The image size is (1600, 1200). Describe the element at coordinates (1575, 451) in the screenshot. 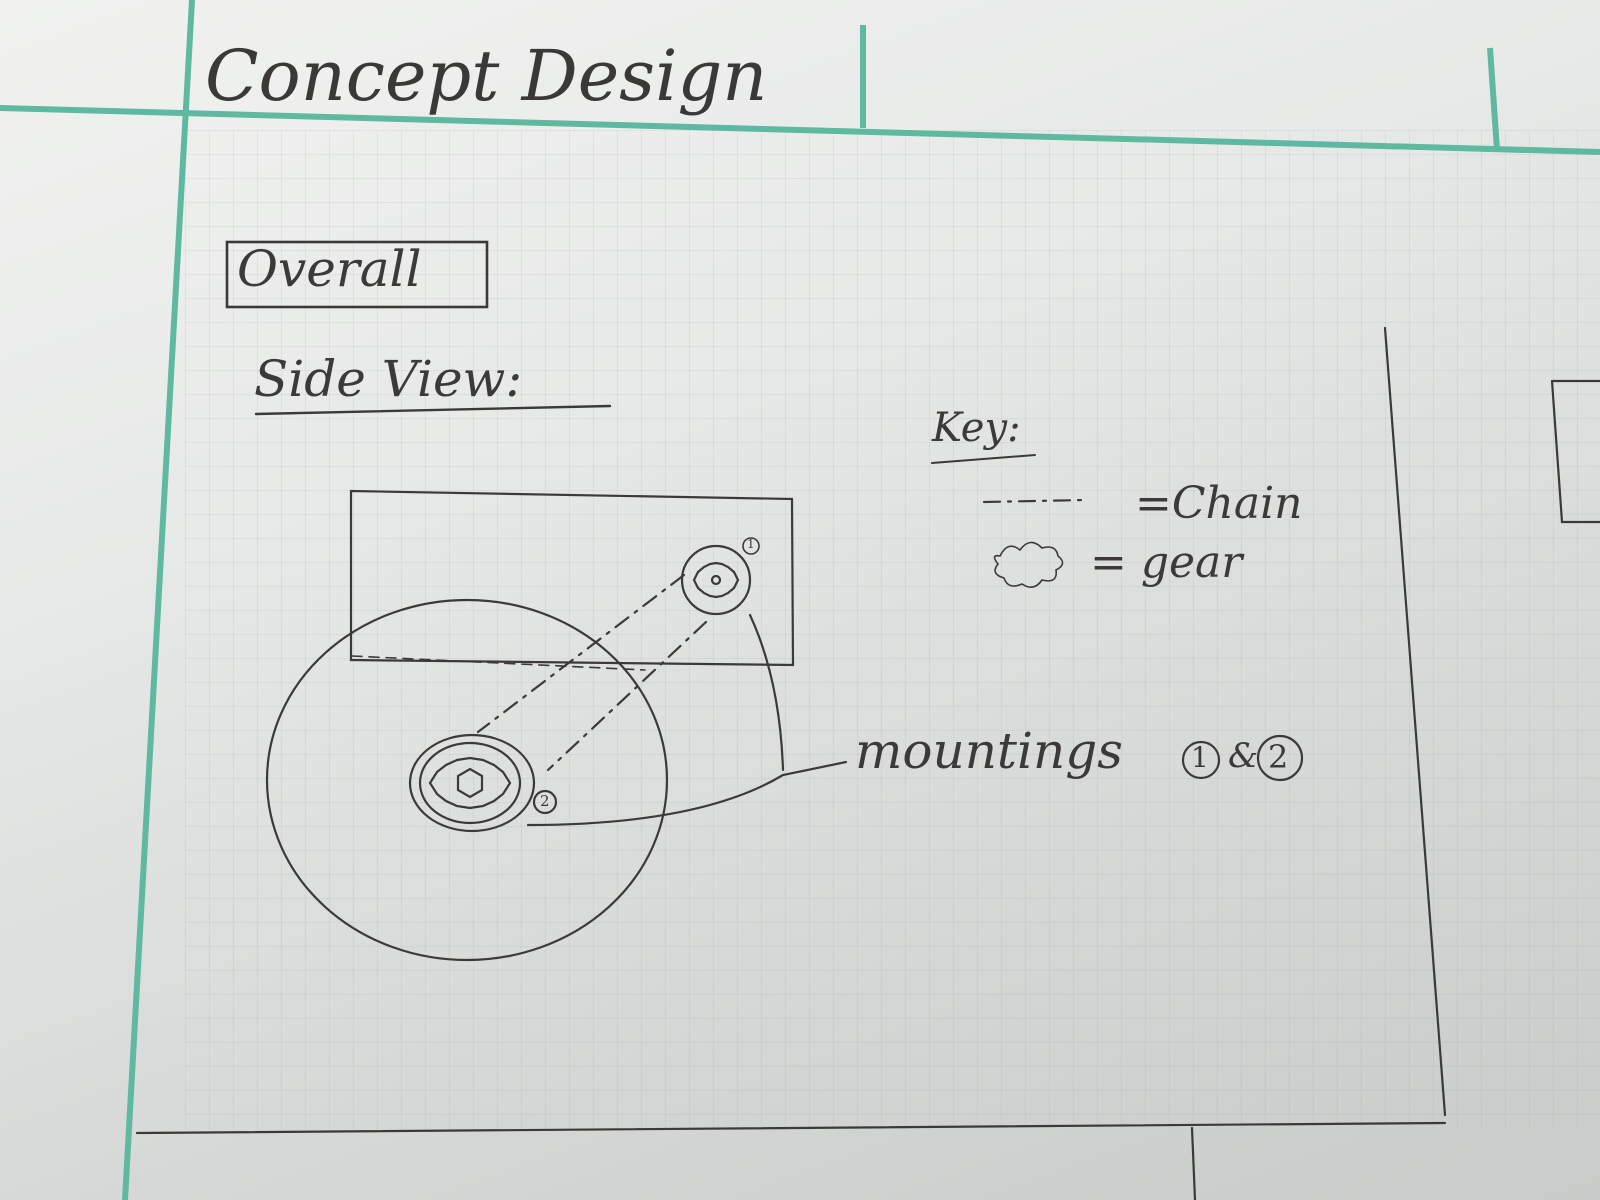

I see `offpage-box-outline` at that location.